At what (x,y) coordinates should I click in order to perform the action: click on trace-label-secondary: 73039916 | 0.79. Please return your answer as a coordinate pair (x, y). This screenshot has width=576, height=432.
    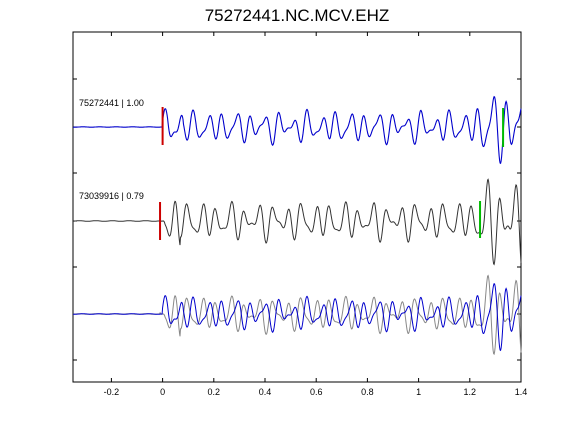
    Looking at the image, I should click on (111, 196).